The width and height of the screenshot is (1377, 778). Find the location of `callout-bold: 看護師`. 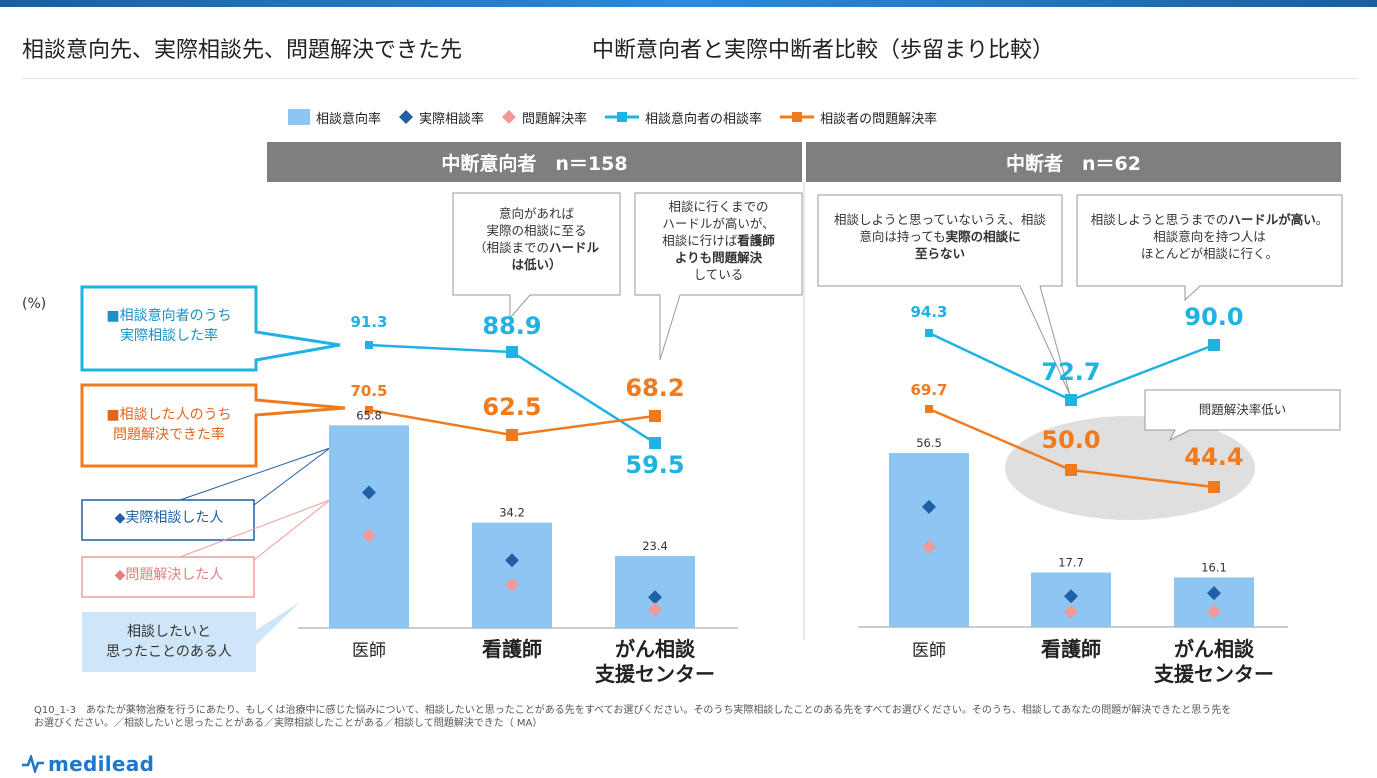

callout-bold: 看護師 is located at coordinates (756, 240).